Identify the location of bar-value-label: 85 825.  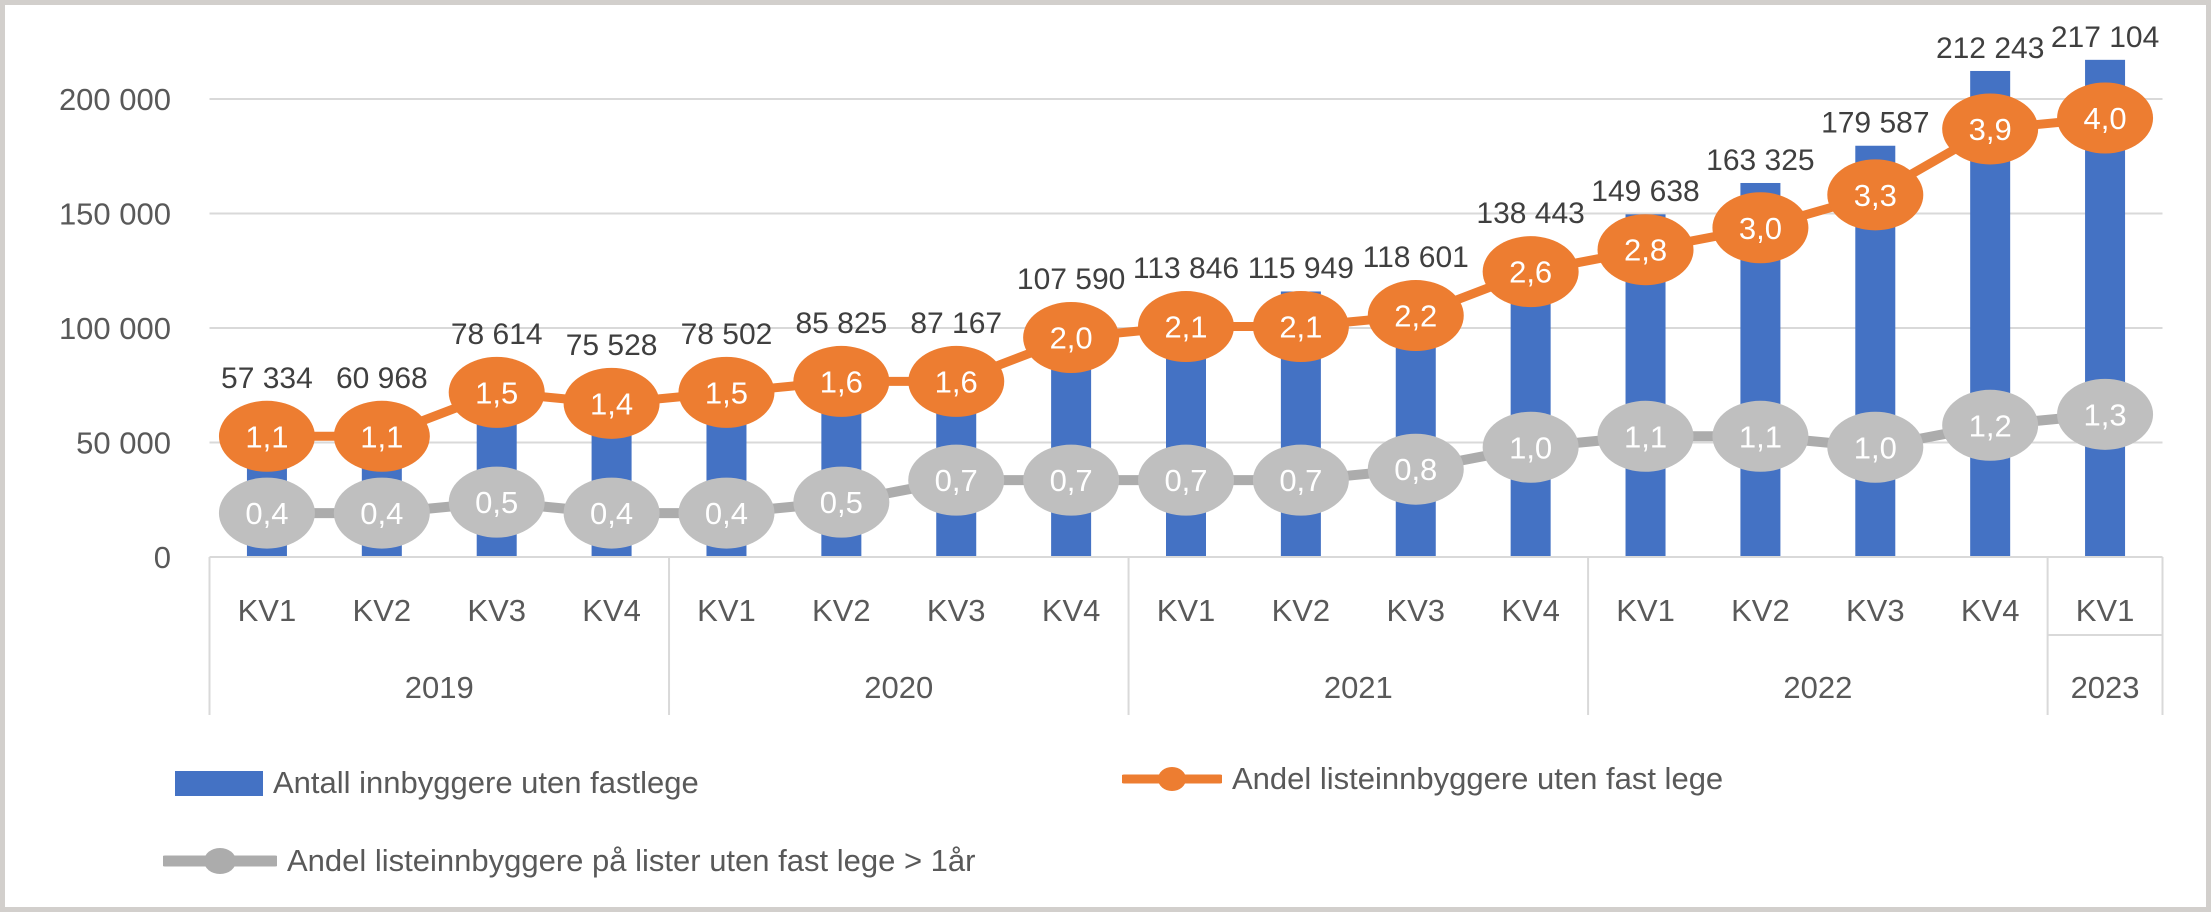
(841, 323).